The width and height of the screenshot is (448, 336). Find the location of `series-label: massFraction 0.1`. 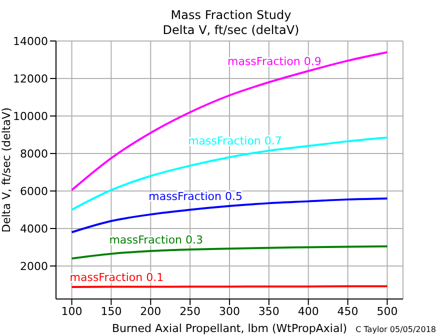

series-label: massFraction 0.1 is located at coordinates (117, 277).